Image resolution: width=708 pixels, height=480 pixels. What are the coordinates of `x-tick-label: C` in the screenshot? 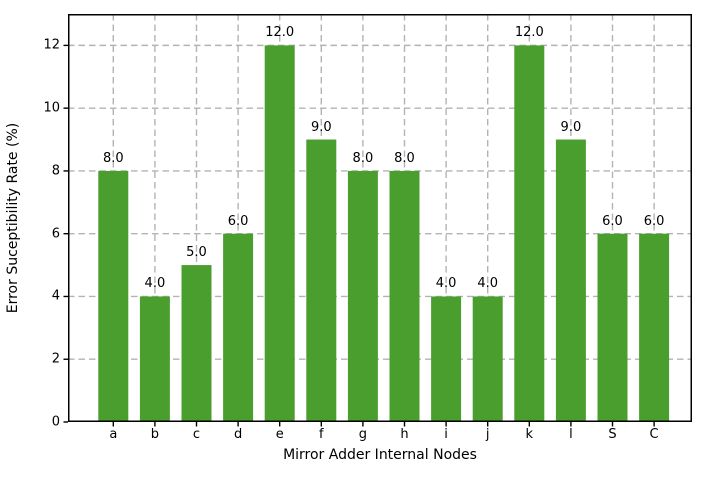 It's located at (654, 434).